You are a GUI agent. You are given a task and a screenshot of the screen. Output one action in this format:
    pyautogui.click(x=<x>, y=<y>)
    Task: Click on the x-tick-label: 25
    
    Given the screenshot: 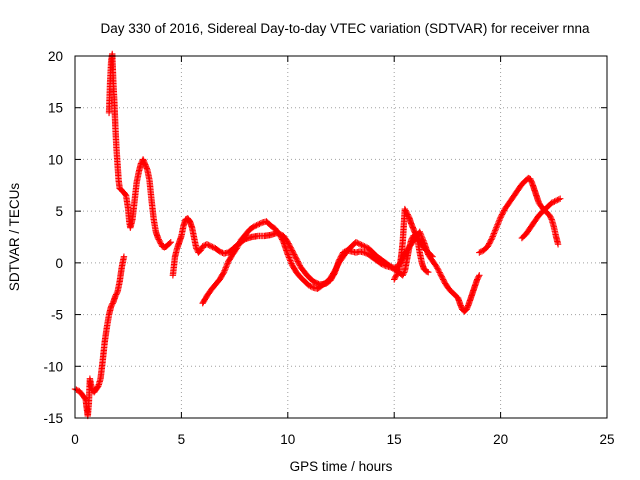 What is the action you would take?
    pyautogui.click(x=606, y=439)
    